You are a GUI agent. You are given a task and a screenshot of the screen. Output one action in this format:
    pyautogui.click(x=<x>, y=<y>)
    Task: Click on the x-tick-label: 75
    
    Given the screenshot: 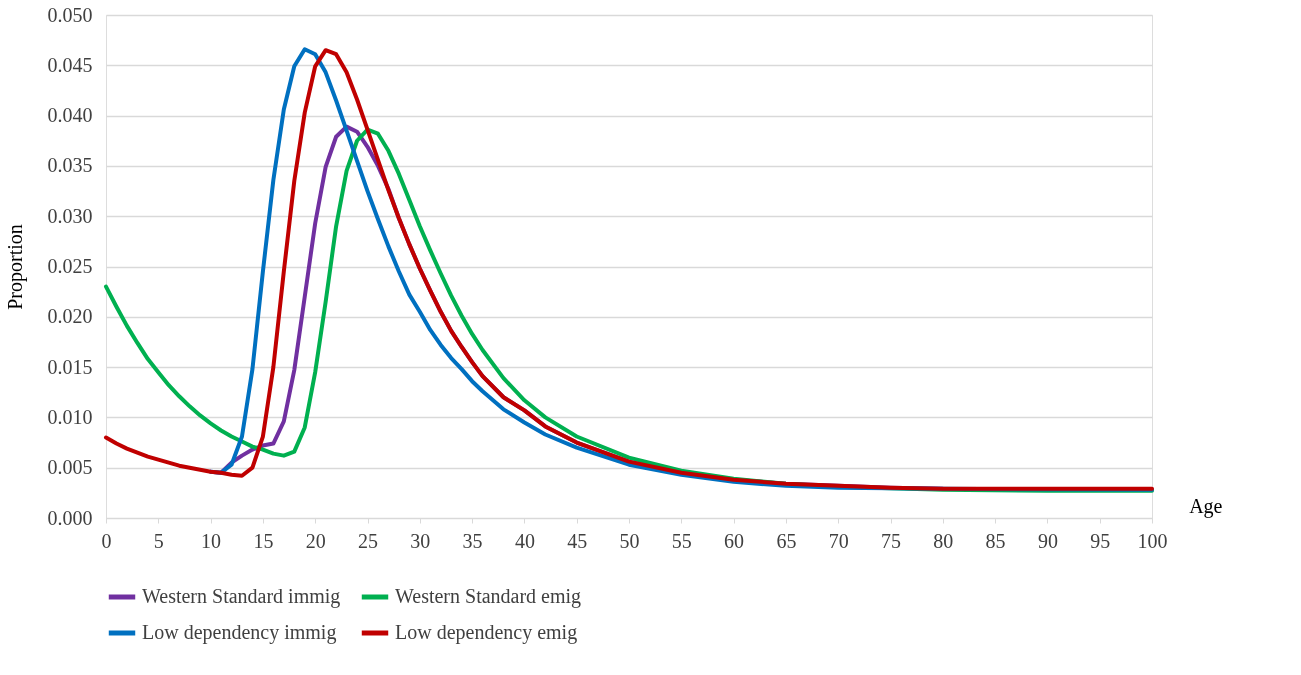 What is the action you would take?
    pyautogui.click(x=891, y=540)
    